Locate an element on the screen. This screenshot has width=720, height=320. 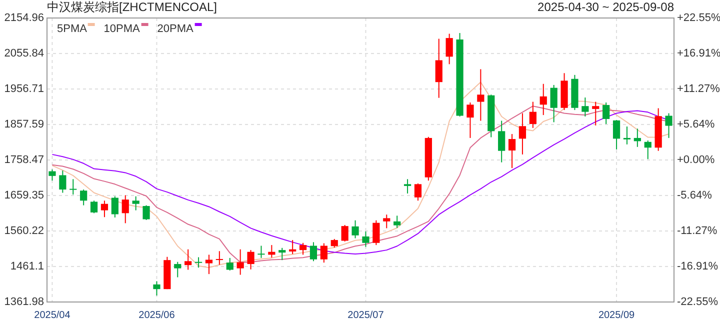
legend-label: 10PMA is located at coordinates (122, 28).